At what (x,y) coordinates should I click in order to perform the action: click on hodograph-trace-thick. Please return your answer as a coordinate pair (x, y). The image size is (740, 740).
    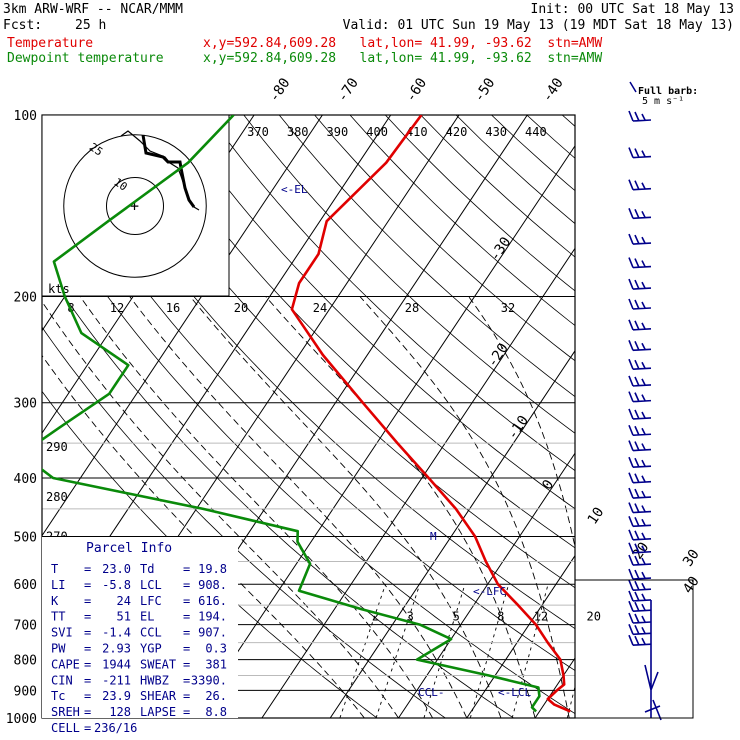
    Looking at the image, I should click on (168, 171).